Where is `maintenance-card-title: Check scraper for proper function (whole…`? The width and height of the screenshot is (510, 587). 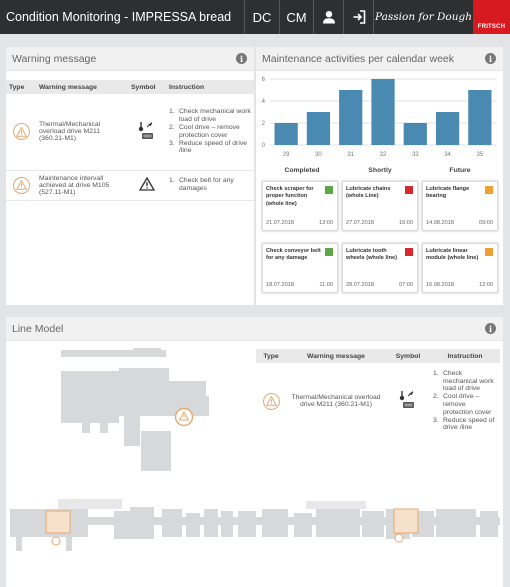
maintenance-card-title: Check scraper for proper function (whole… is located at coordinates (290, 196).